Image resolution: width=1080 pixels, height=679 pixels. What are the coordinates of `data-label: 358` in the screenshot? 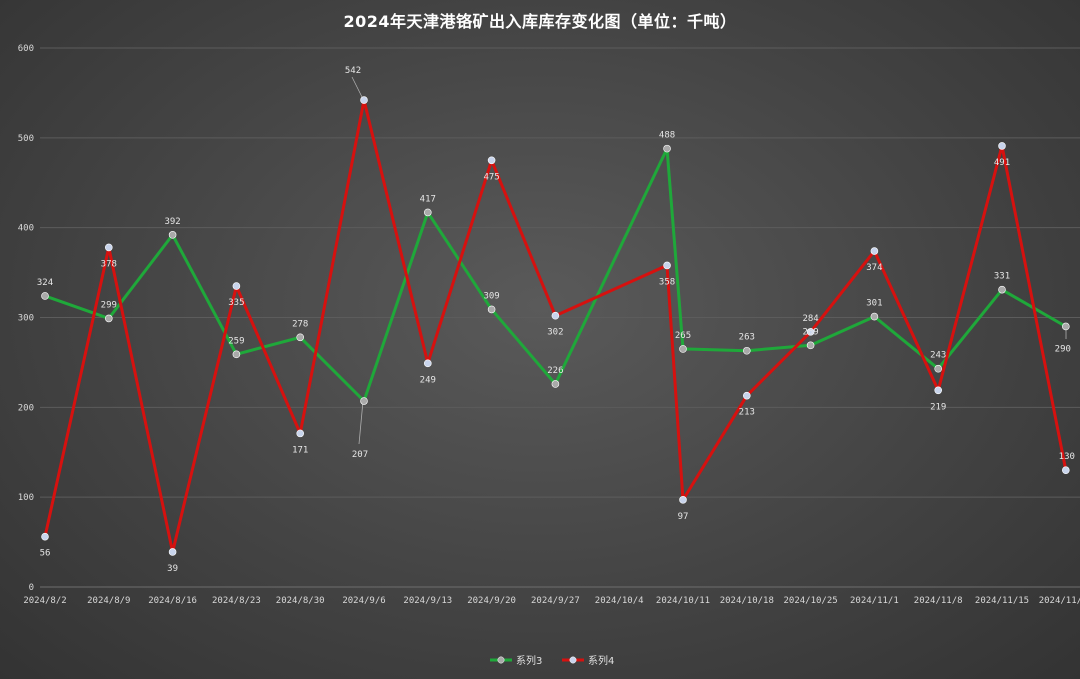 It's located at (667, 282).